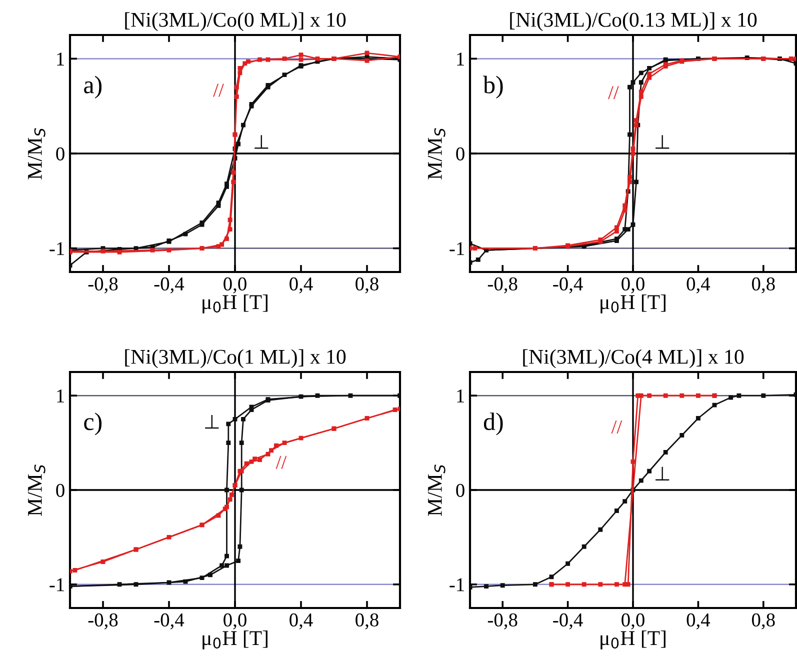  Describe the element at coordinates (493, 87) in the screenshot. I see `annotation: b)` at that location.